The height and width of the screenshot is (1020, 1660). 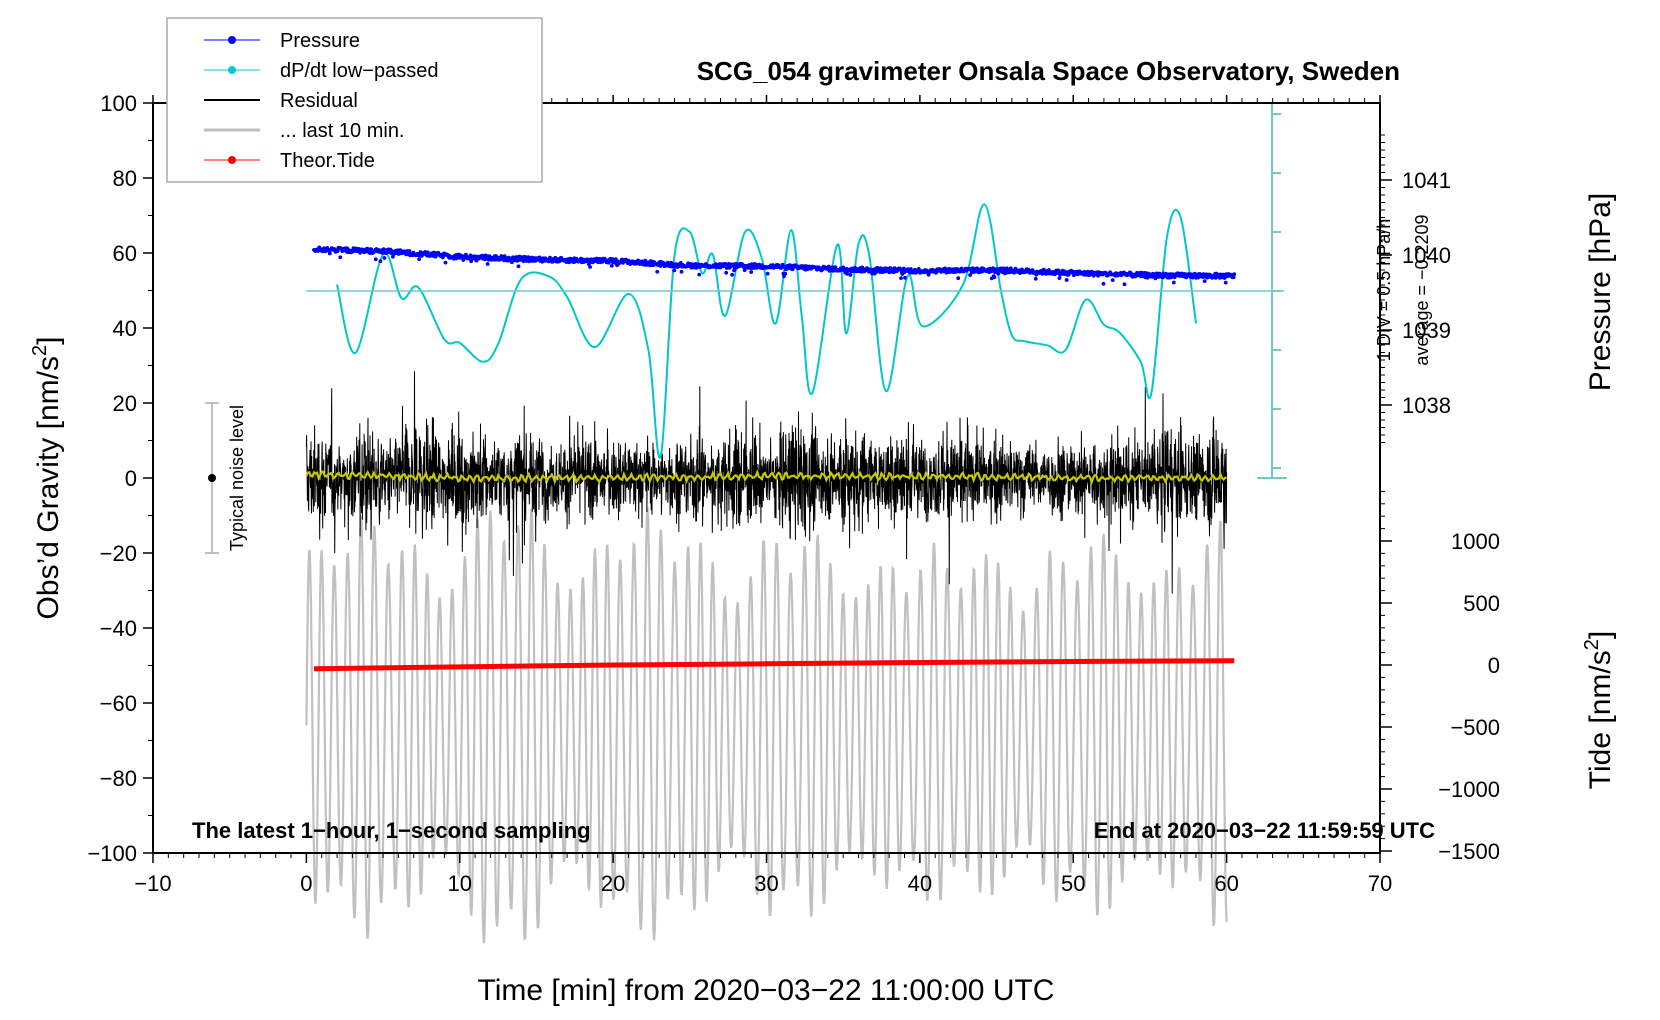 I want to click on annotation-end-time: End at 2020−03−22 11:59:59 UTC, so click(x=1264, y=830).